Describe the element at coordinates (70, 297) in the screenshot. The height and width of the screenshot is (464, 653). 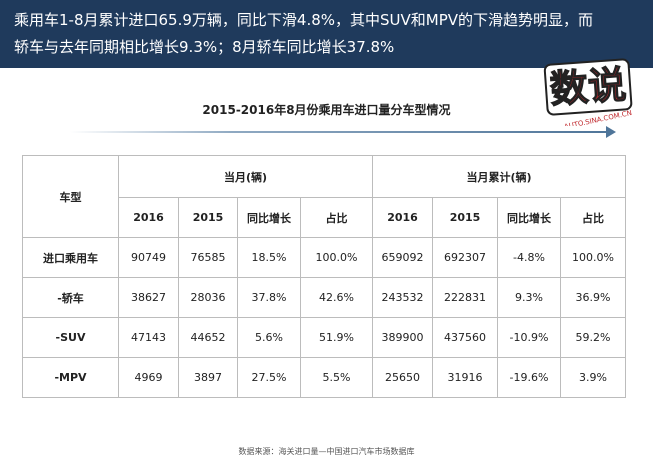
I see `row-label: -轿车` at that location.